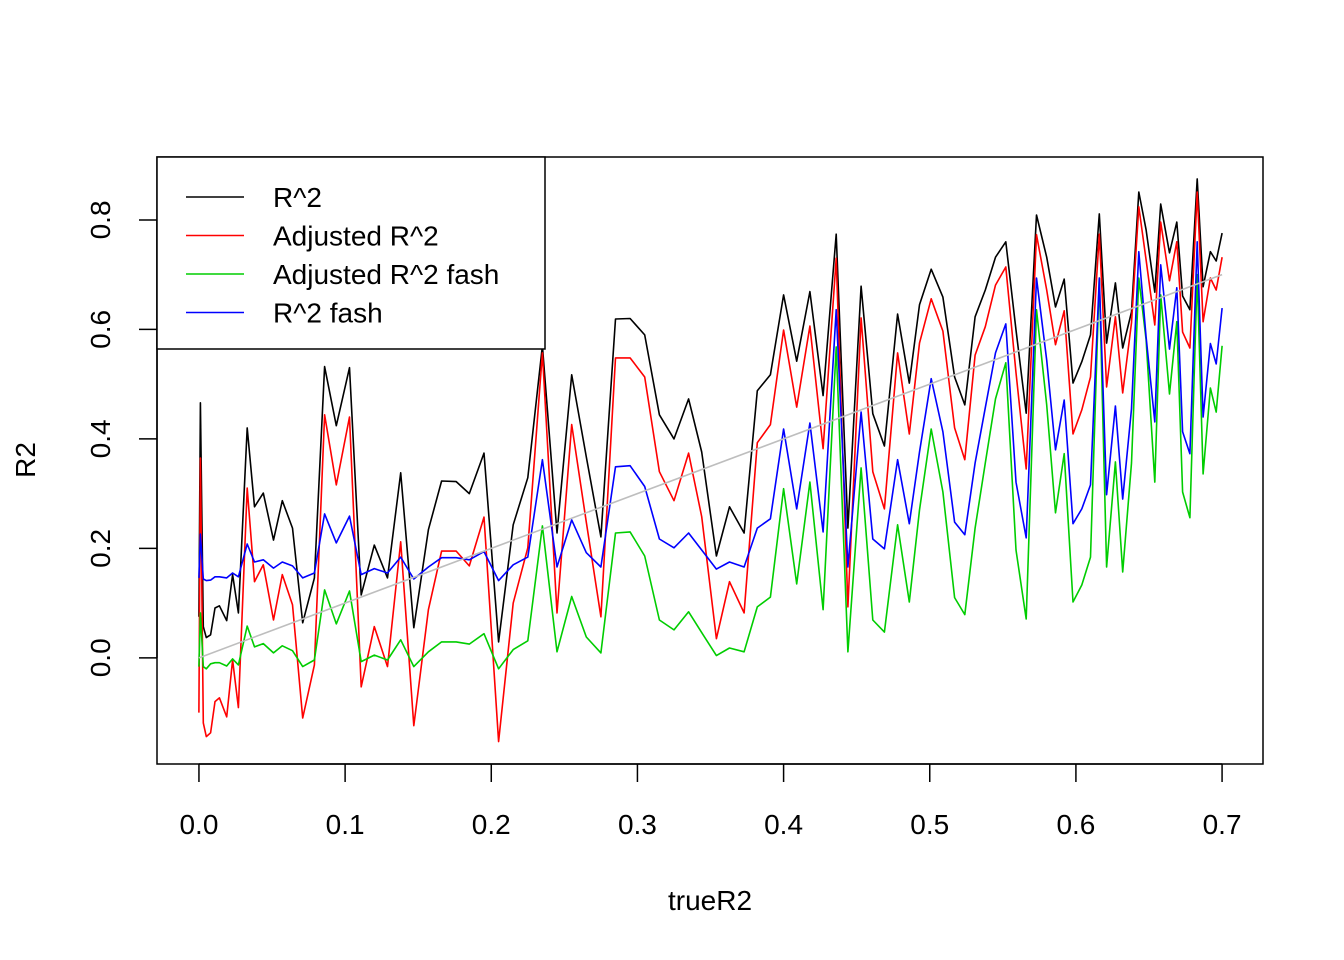 The width and height of the screenshot is (1344, 960). I want to click on x-axis-label: trueR2, so click(710, 900).